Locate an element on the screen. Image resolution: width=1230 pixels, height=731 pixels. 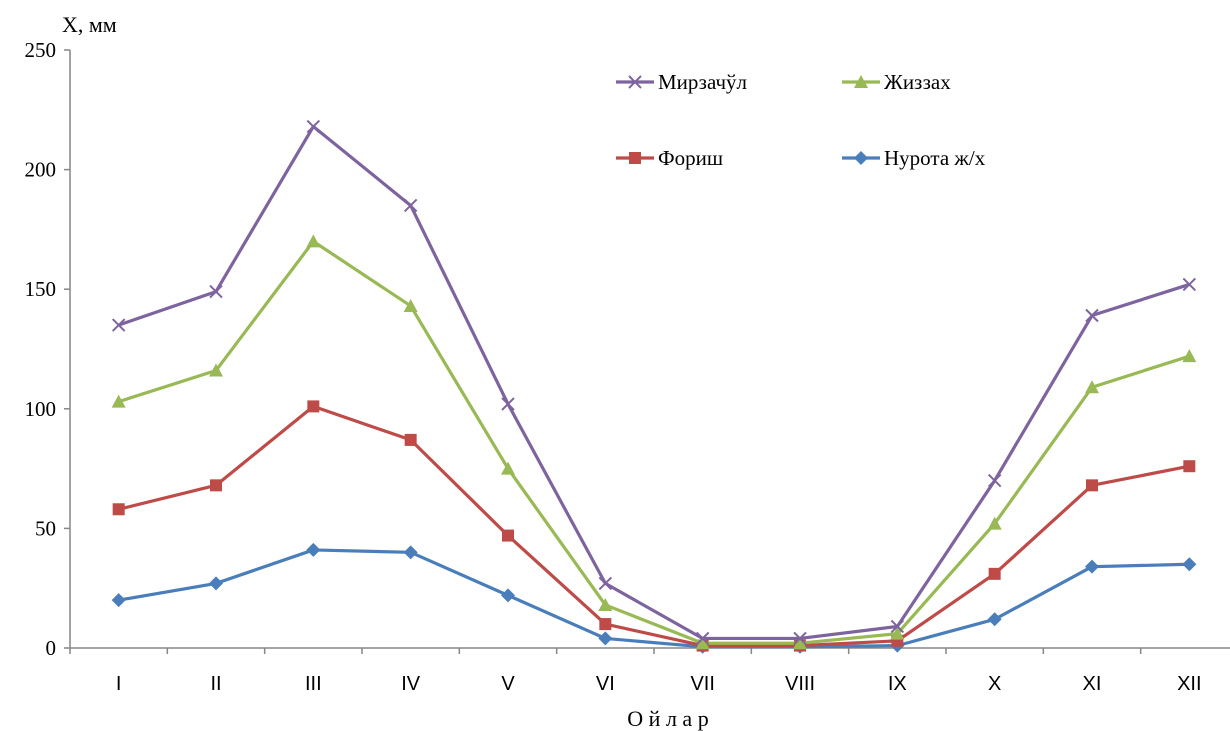
legend-entry: Жиззах is located at coordinates (896, 82).